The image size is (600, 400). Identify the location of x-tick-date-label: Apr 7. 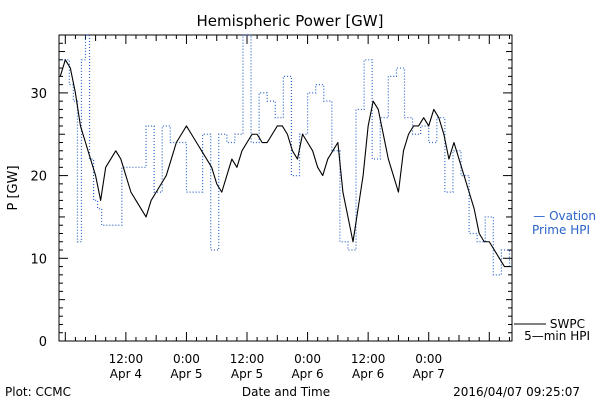
(429, 374).